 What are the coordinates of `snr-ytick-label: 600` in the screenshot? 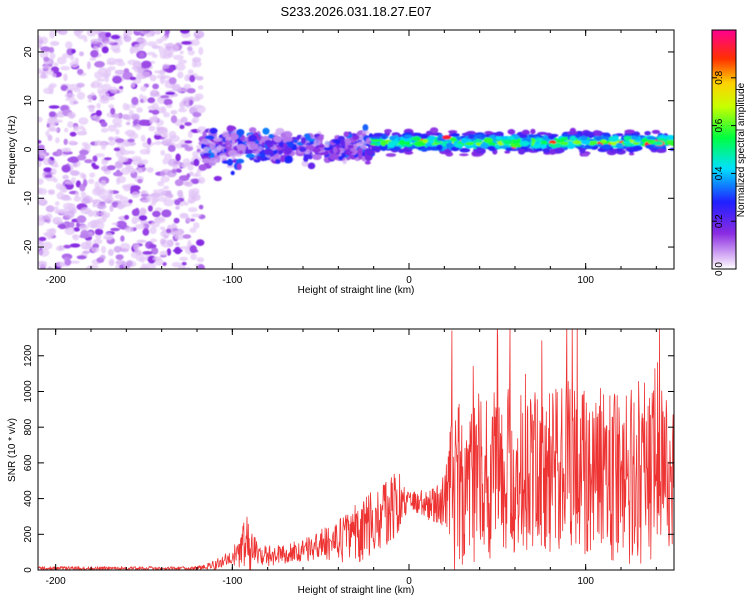 It's located at (28, 462).